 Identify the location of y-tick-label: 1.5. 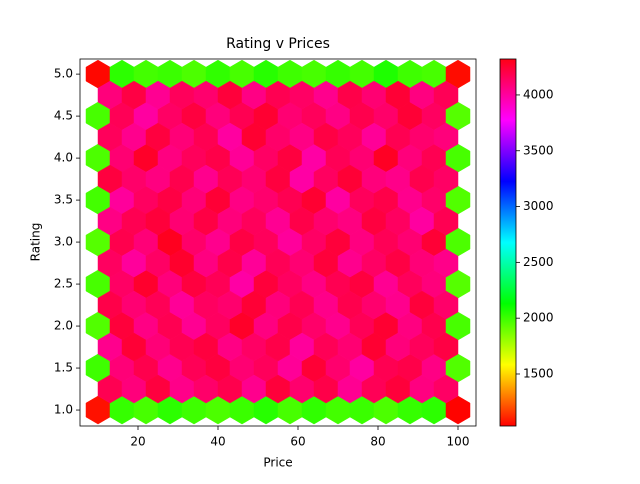
(63, 368).